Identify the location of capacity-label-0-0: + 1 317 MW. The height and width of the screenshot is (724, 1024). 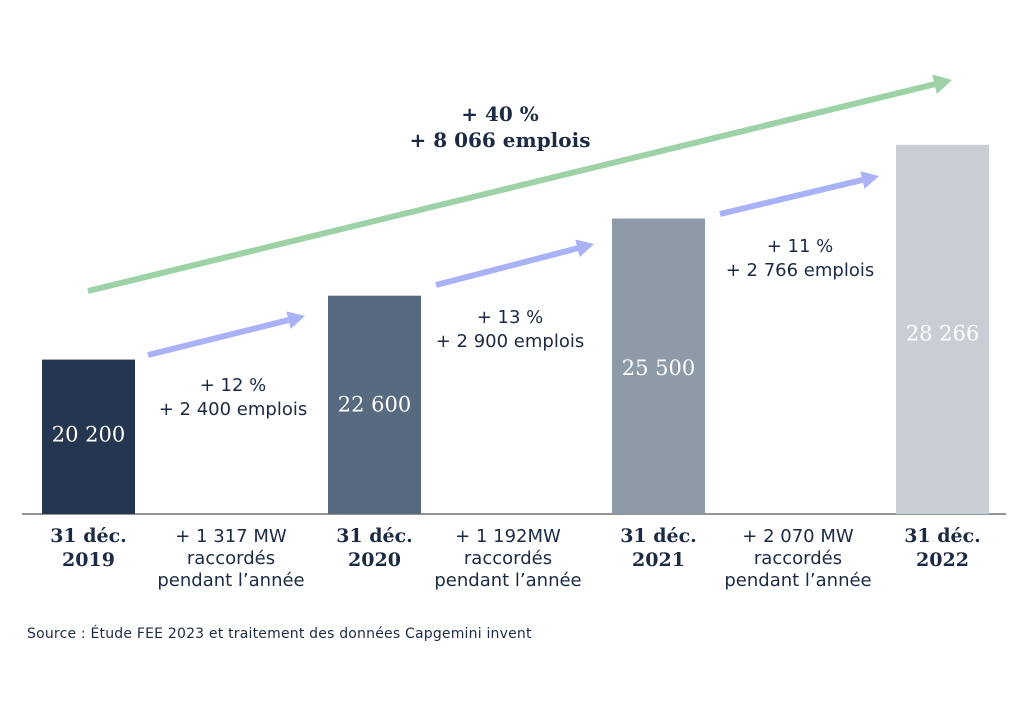
(231, 536).